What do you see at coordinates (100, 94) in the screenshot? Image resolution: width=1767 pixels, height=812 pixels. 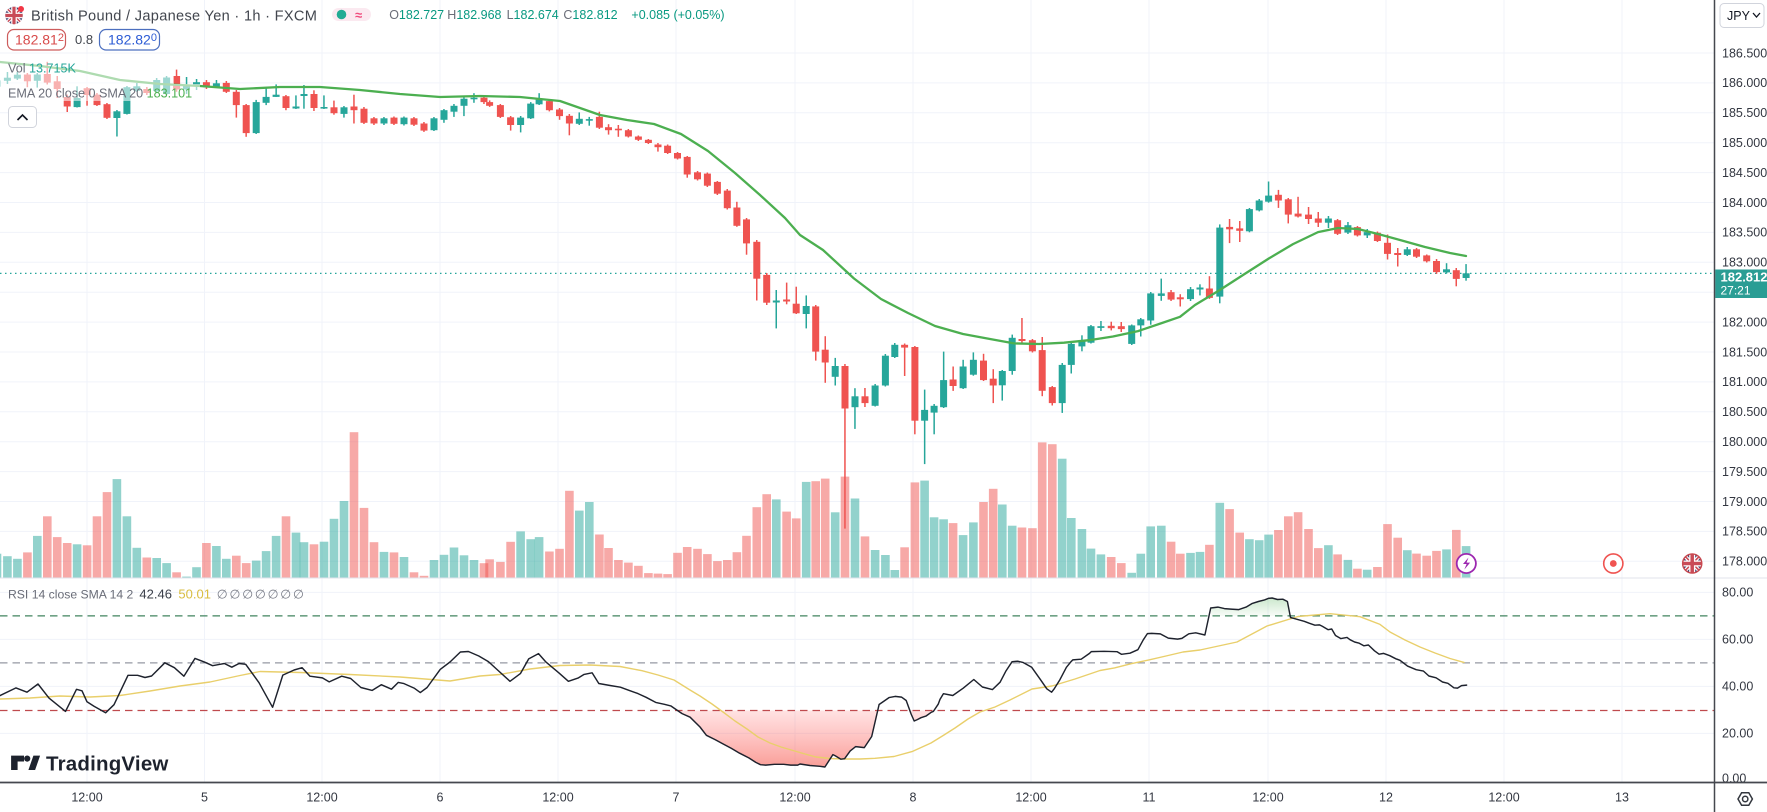 I see `svg-text: EMA 20 close 0 SMA 20 183.101` at bounding box center [100, 94].